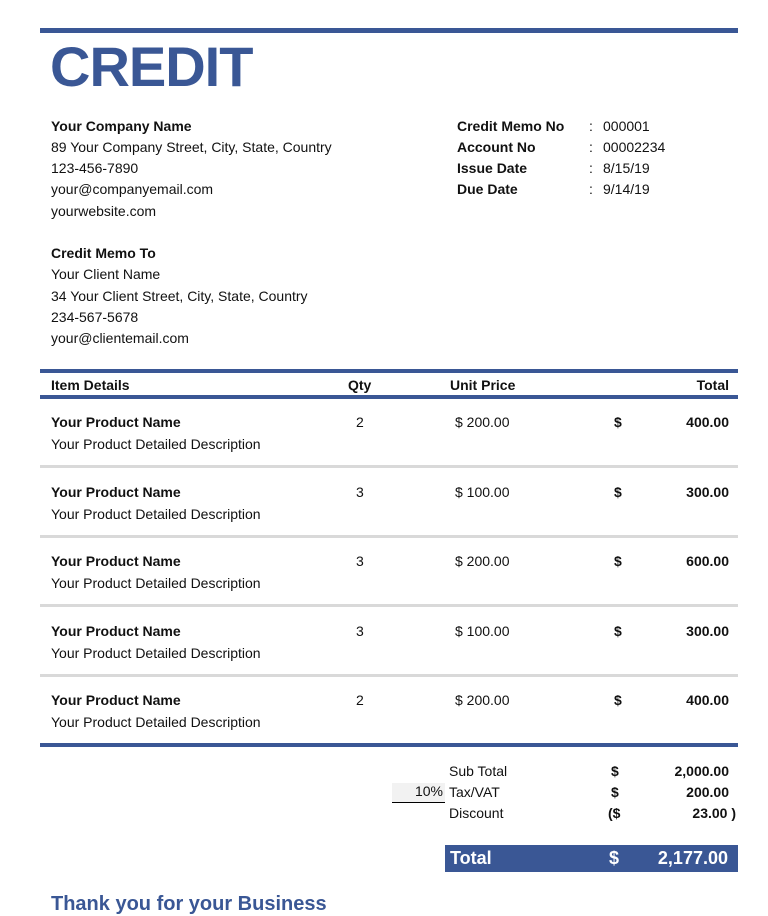 The height and width of the screenshot is (916, 768). What do you see at coordinates (360, 385) in the screenshot?
I see `header-qty: Qty` at bounding box center [360, 385].